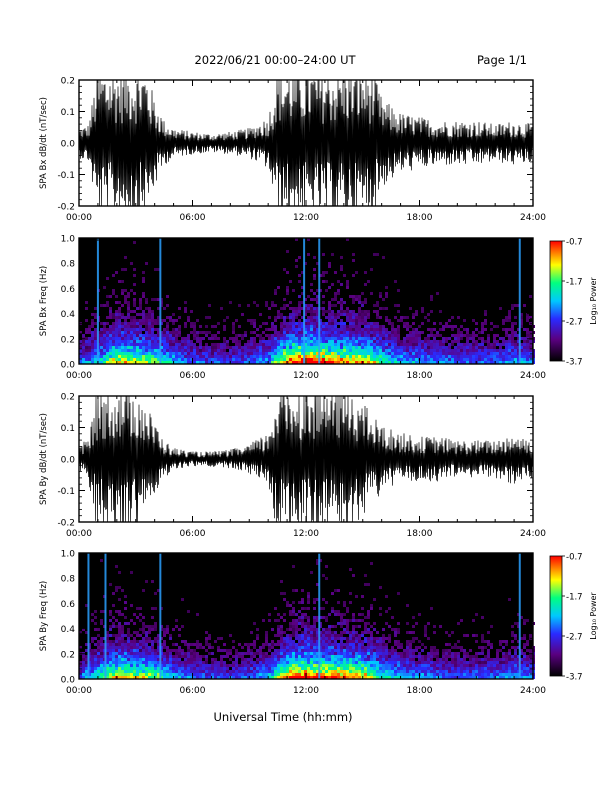  What do you see at coordinates (68, 265) in the screenshot?
I see `y-tick-label: 0.8` at bounding box center [68, 265].